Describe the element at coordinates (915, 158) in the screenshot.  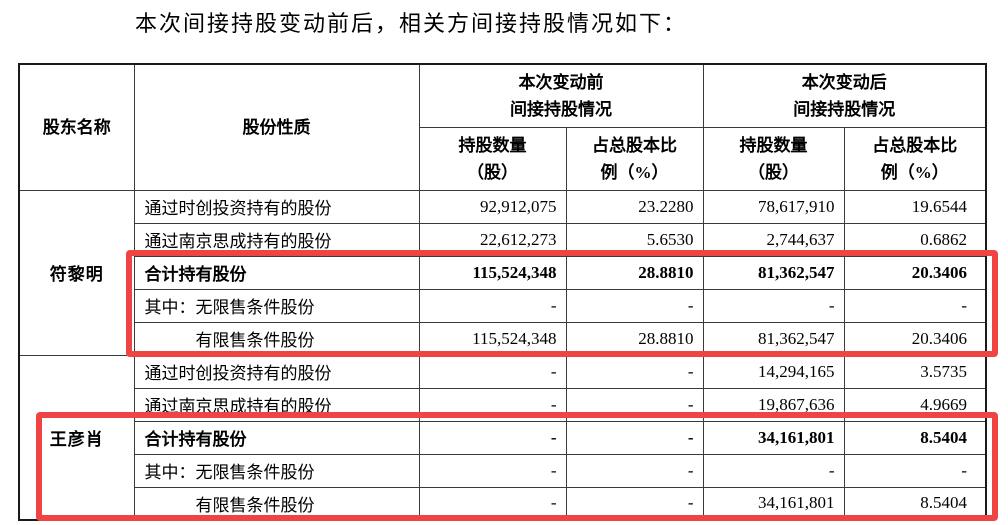
I see `header-pct-after: 占总股本比 例（%）` at that location.